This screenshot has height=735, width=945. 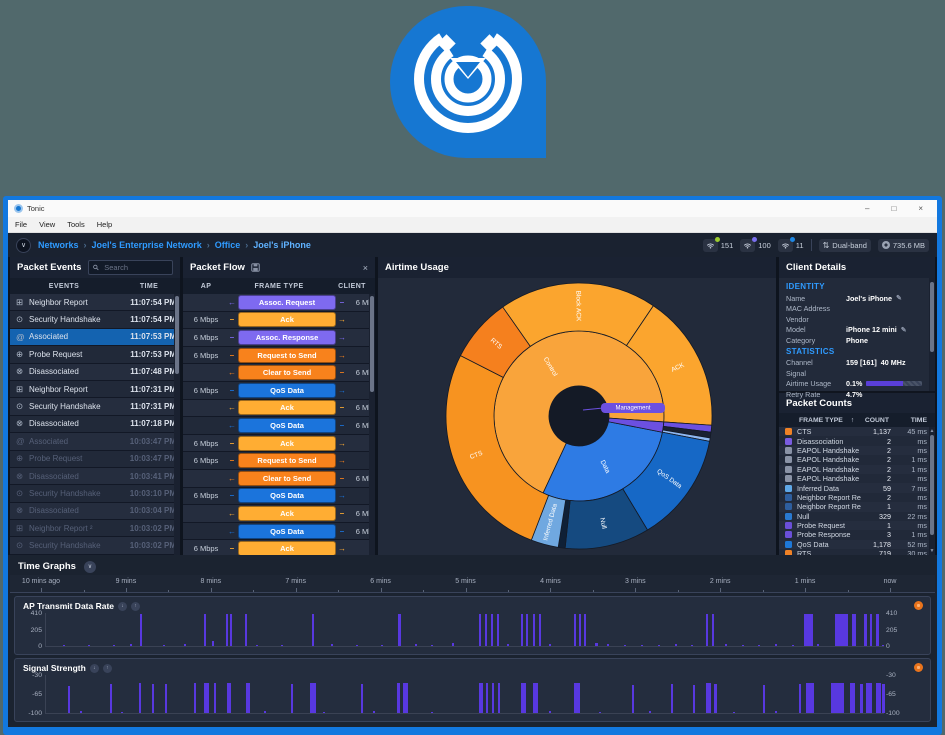 What do you see at coordinates (857, 535) in the screenshot?
I see `packet-count-row: Probe Response 3 1 ms` at bounding box center [857, 535].